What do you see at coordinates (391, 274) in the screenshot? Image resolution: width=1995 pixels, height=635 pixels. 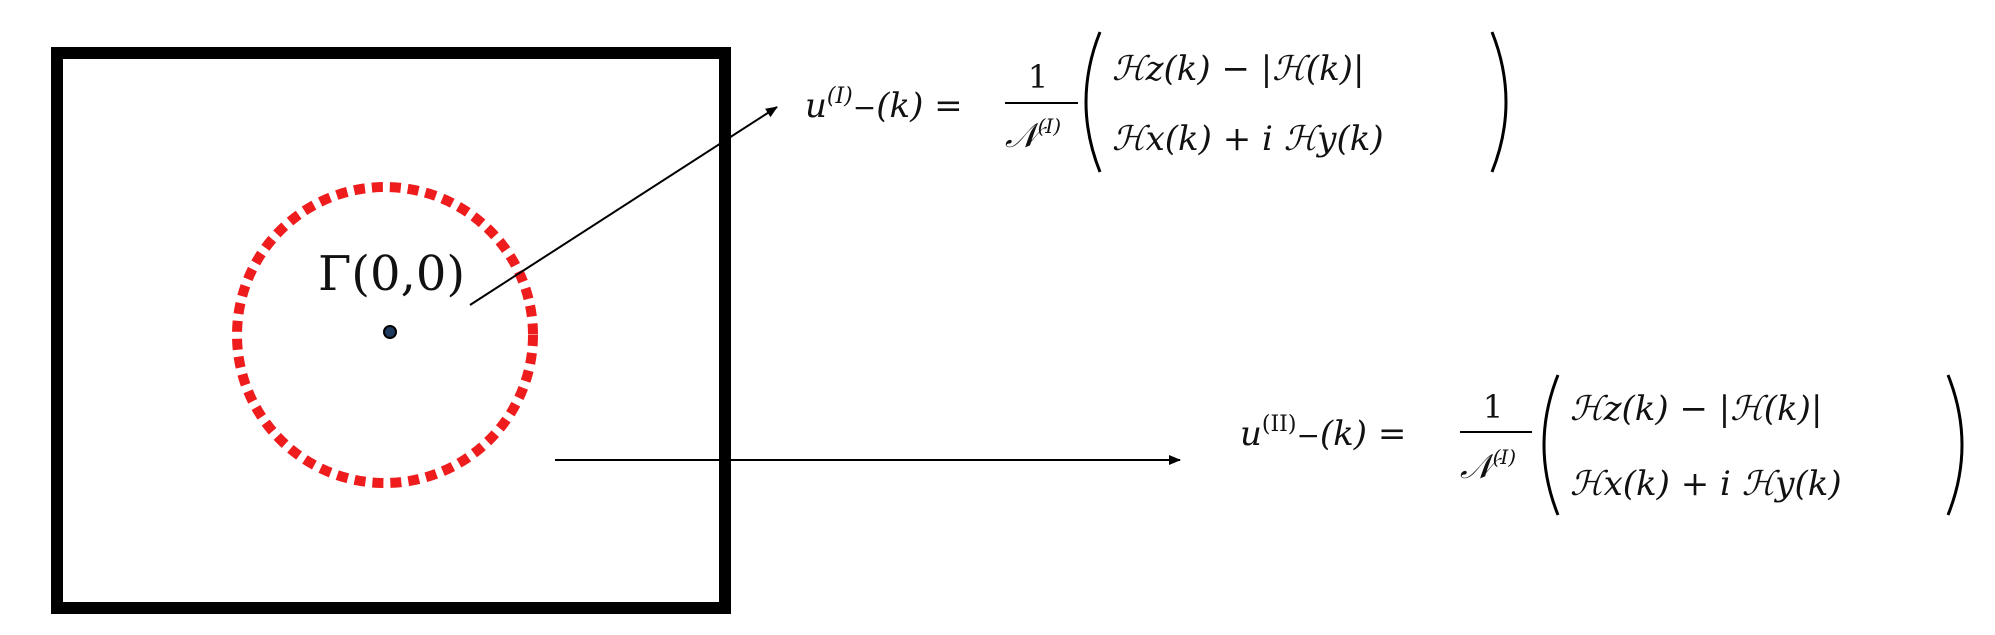 I see `gamma-point-label: Γ(0,0)` at bounding box center [391, 274].